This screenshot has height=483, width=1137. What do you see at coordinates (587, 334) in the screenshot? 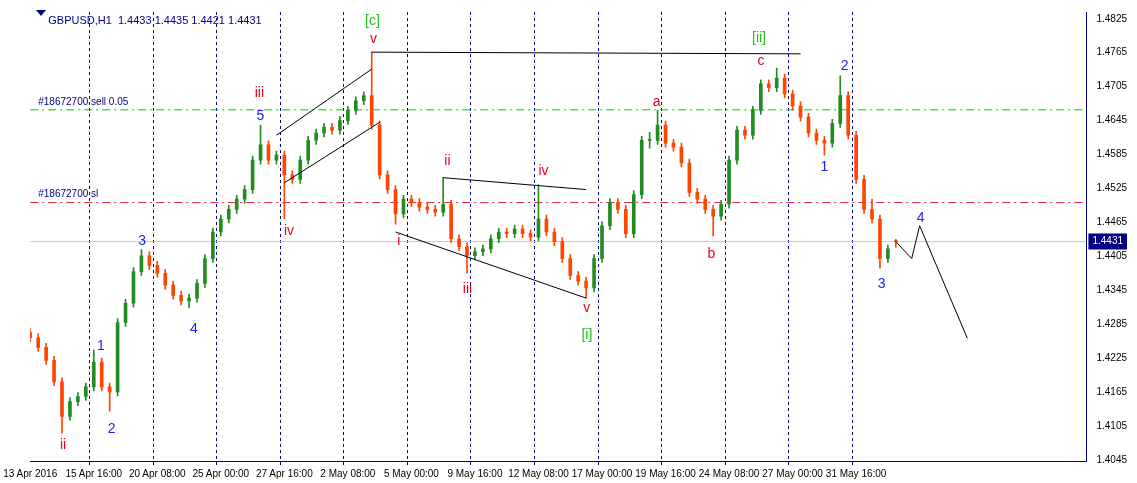
I see `annotation: [i]` at bounding box center [587, 334].